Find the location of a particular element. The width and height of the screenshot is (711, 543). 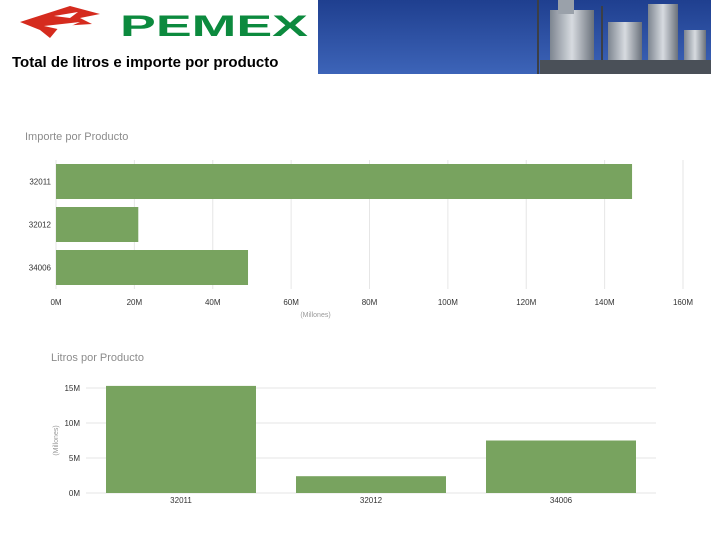

x-tick-label: 32011 is located at coordinates (181, 500).